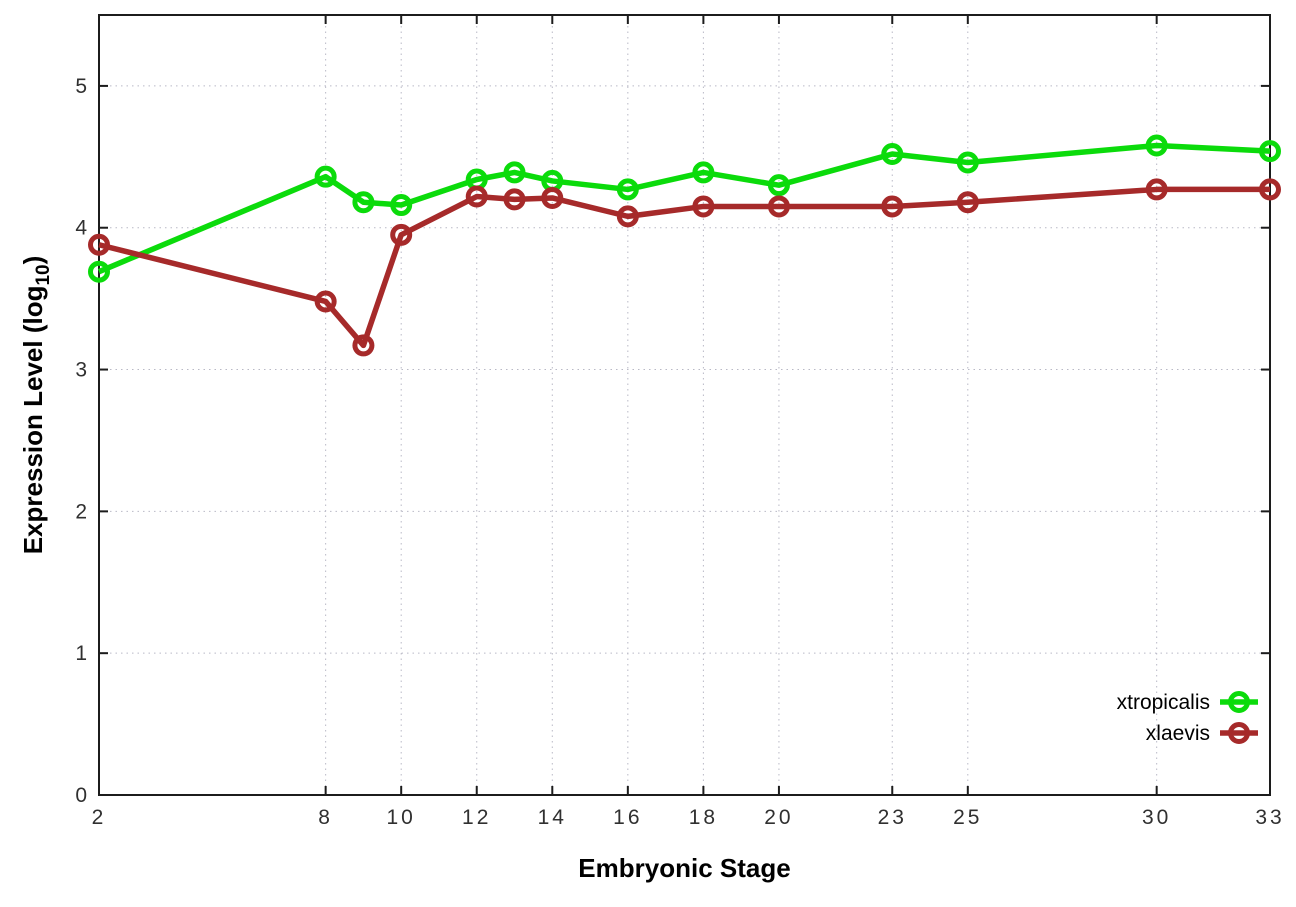  What do you see at coordinates (81, 795) in the screenshot?
I see `y-tick-label: 0` at bounding box center [81, 795].